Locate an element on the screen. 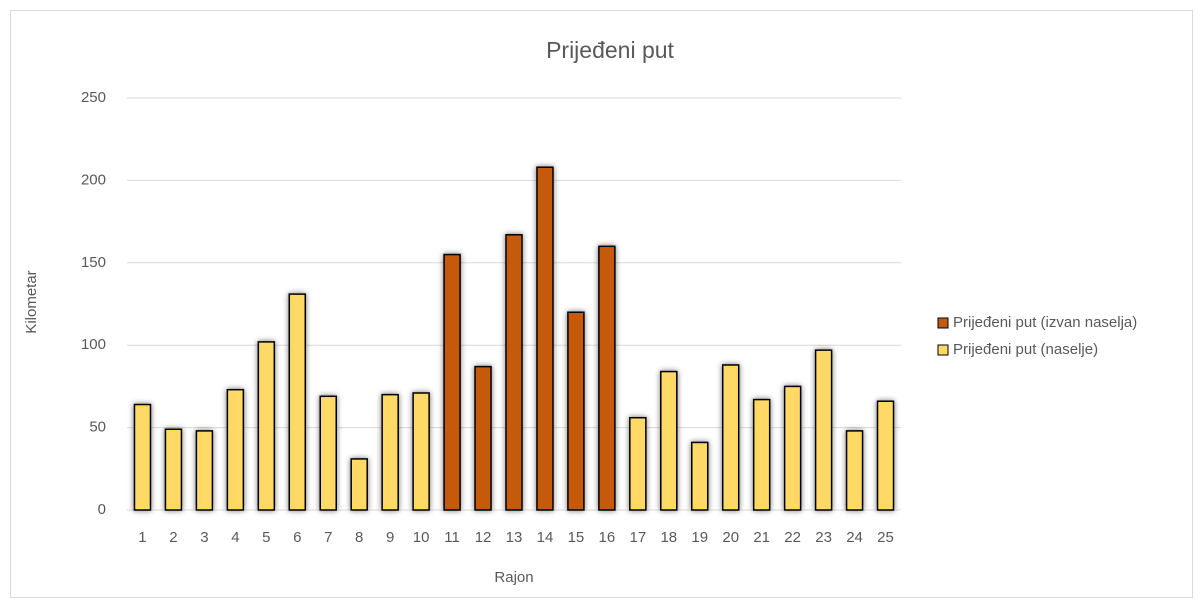  chart-title: Prijeđeni put is located at coordinates (610, 50).